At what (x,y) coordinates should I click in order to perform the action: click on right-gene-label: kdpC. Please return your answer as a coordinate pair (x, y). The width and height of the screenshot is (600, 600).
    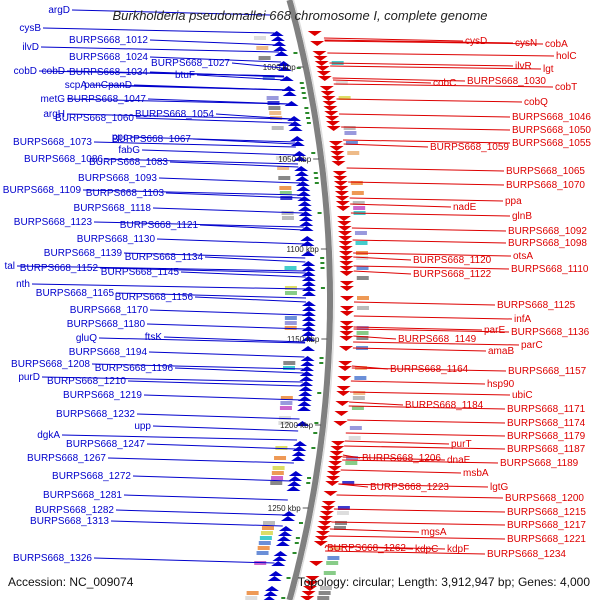
    Looking at the image, I should click on (426, 549).